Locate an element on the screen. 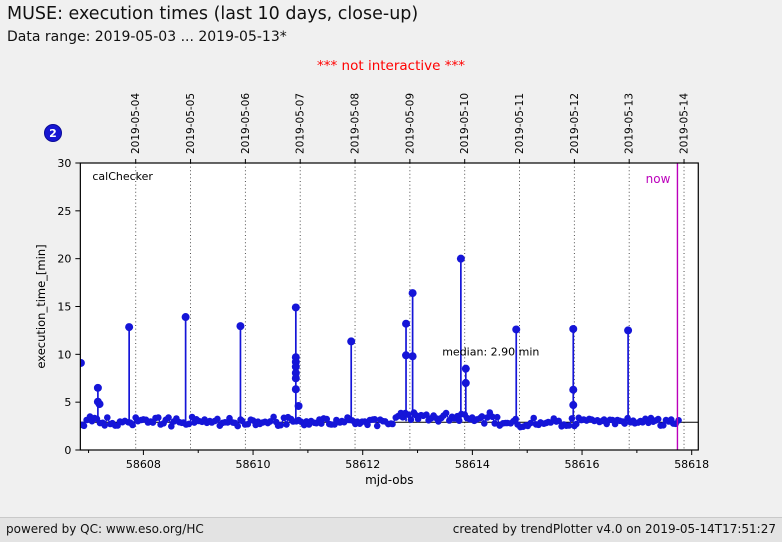 The height and width of the screenshot is (542, 782). data-range-subtitle: Data range: 2019-05-03 ... 2019-05-13* is located at coordinates (147, 37).